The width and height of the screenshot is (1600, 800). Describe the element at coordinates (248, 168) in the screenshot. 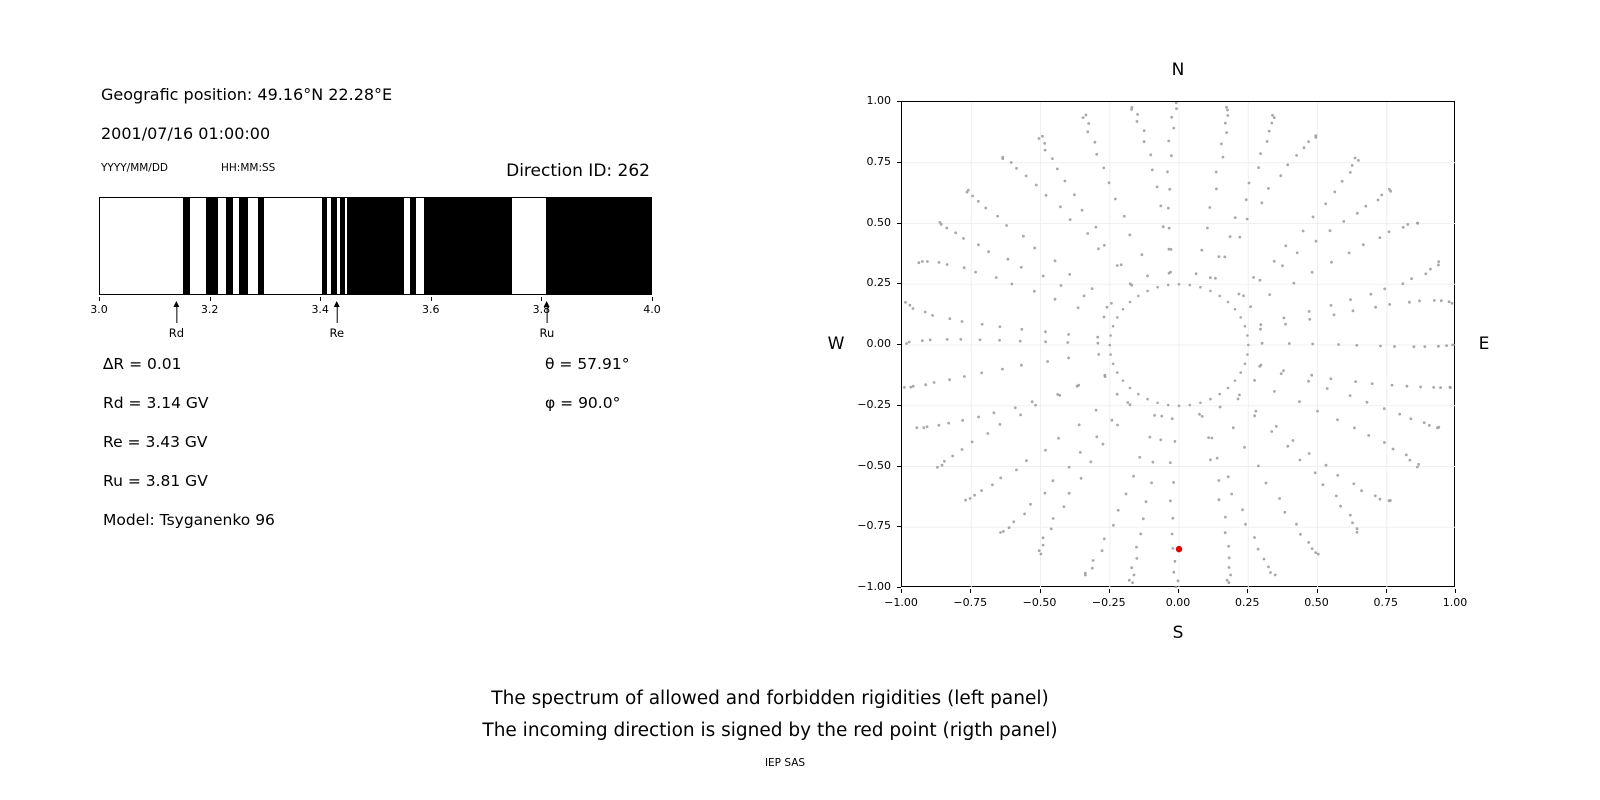

I see `time-format-label: HH:MM:SS` at that location.